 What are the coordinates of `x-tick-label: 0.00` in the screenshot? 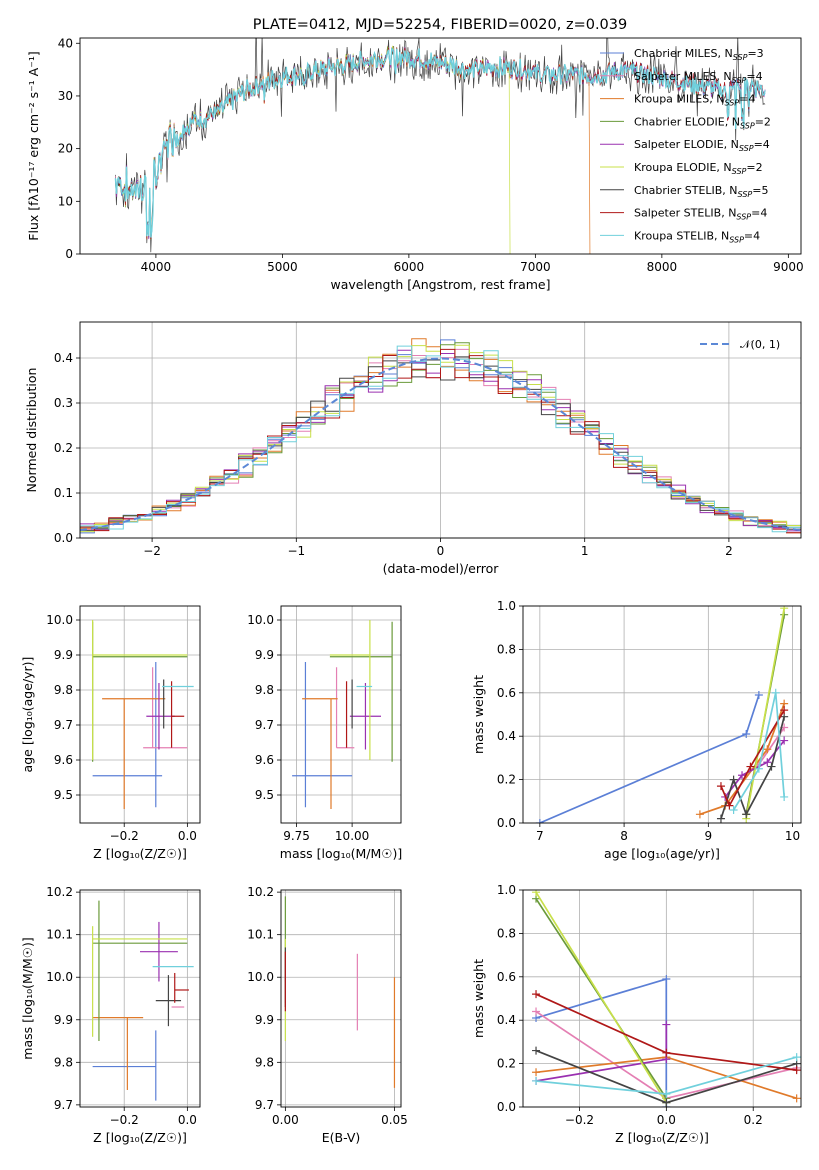 It's located at (285, 1120).